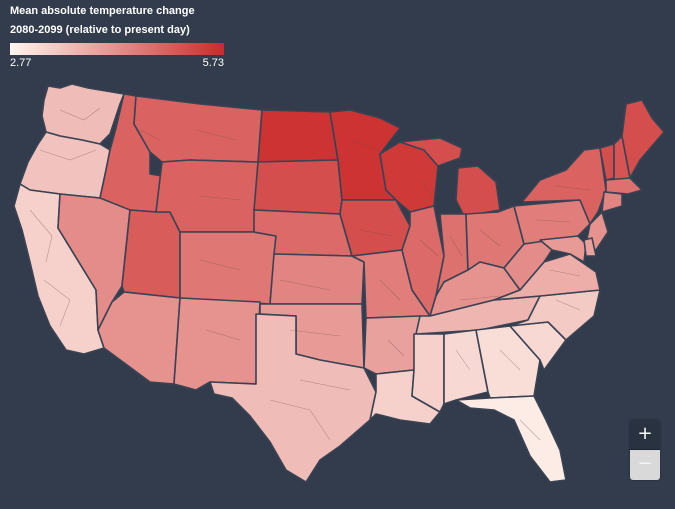 The image size is (675, 509). I want to click on state-utah, so click(151, 254).